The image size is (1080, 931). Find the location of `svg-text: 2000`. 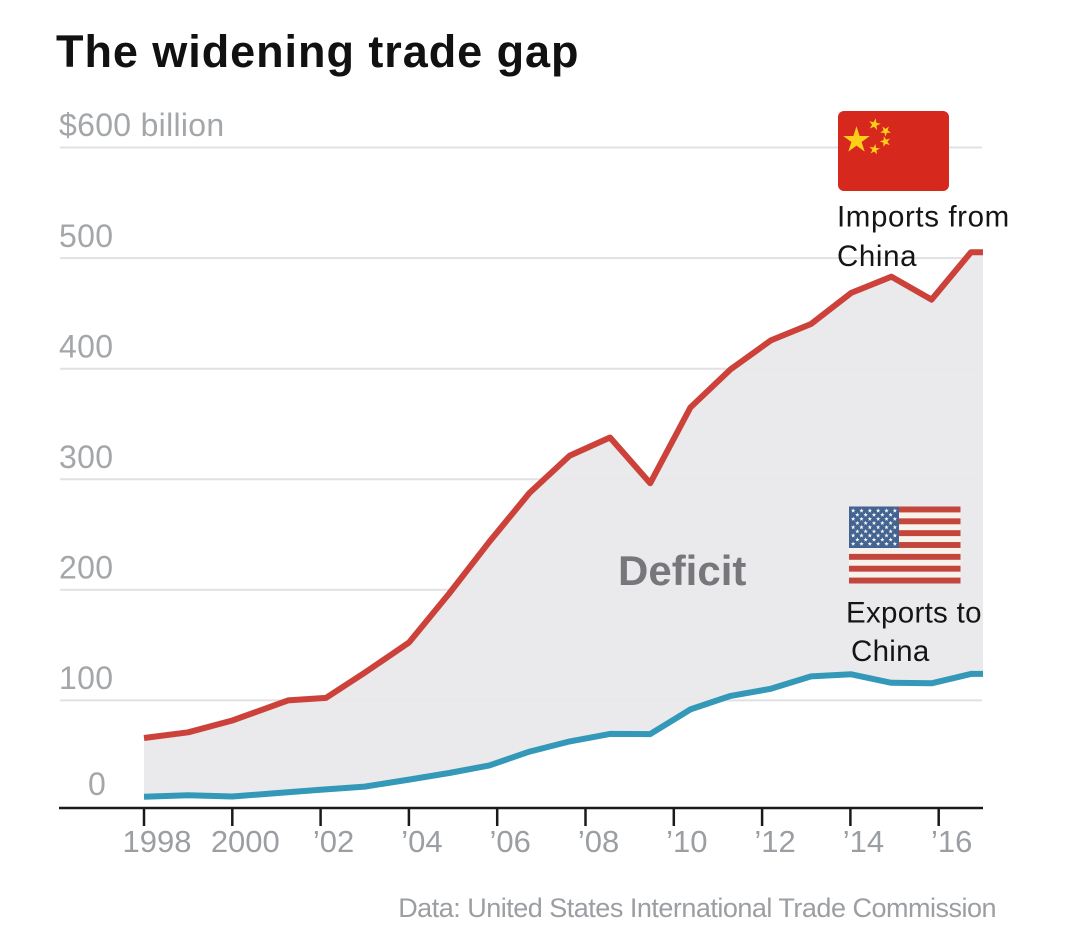

svg-text: 2000 is located at coordinates (245, 841).